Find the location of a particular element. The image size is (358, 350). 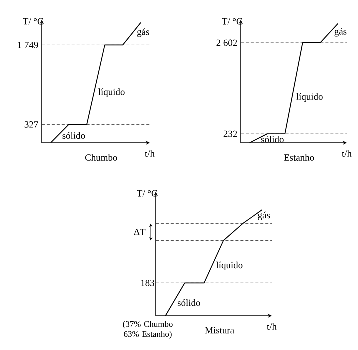

text: 183 is located at coordinates (147, 283).